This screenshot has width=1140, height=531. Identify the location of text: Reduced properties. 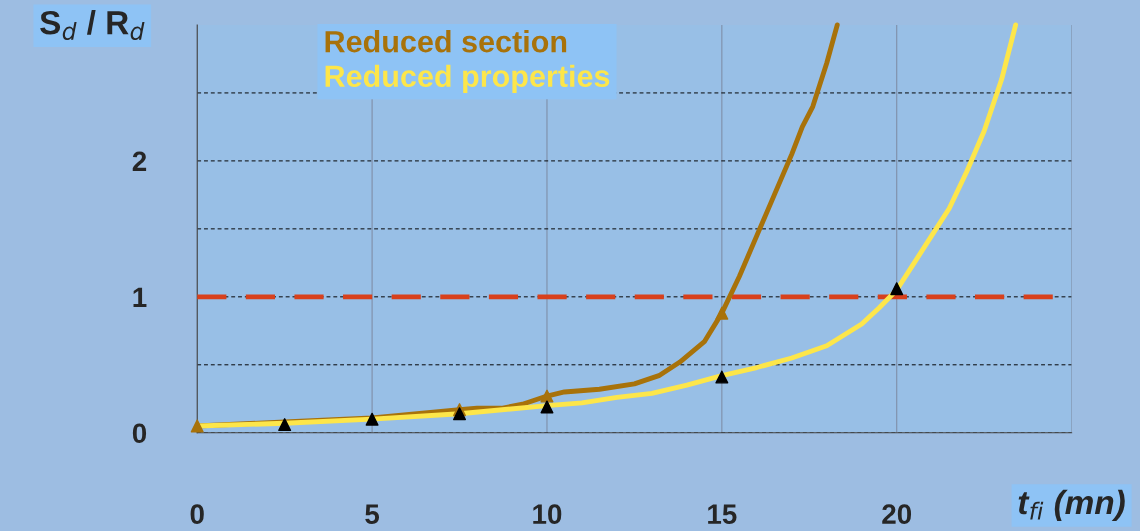
(467, 79).